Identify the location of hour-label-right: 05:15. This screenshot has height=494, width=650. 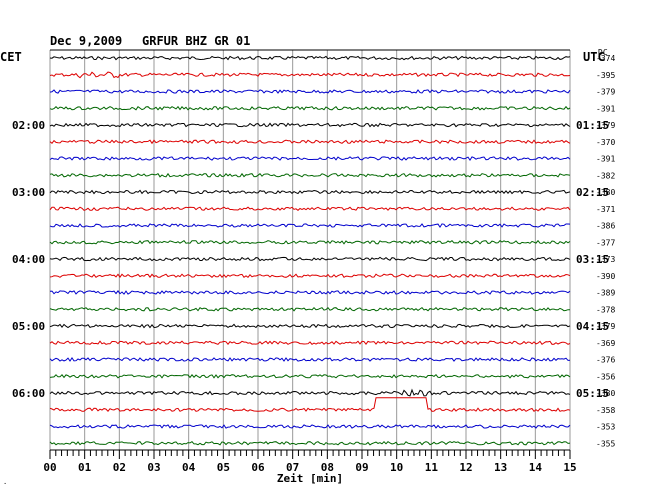
(592, 393).